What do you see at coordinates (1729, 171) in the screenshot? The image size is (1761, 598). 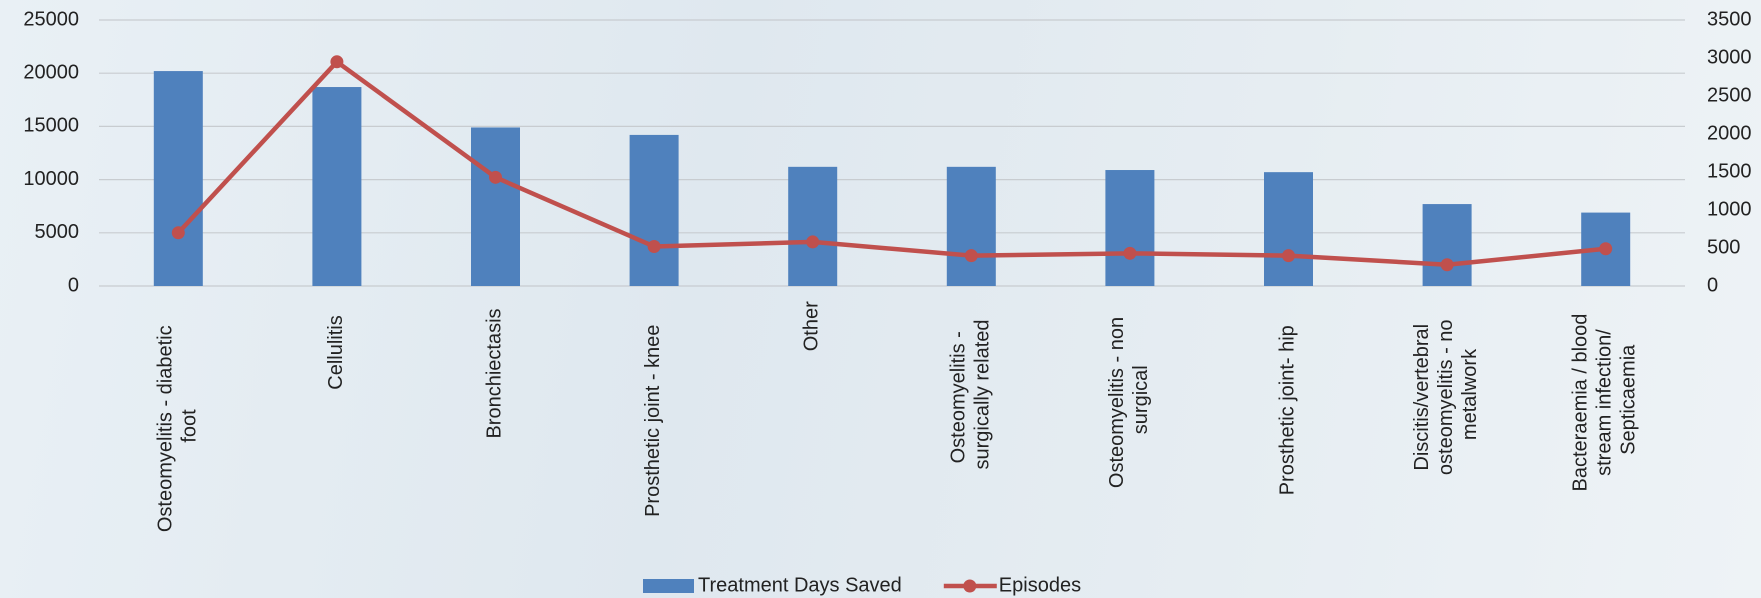 I see `y2-tick-label: 1500` at bounding box center [1729, 171].